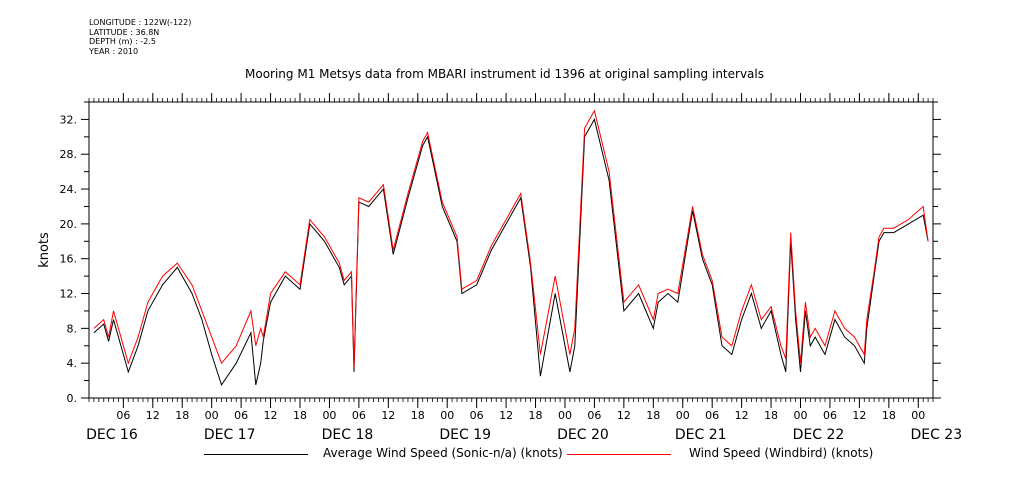  Describe the element at coordinates (69, 224) in the screenshot. I see `y-tick-label: 20.` at that location.